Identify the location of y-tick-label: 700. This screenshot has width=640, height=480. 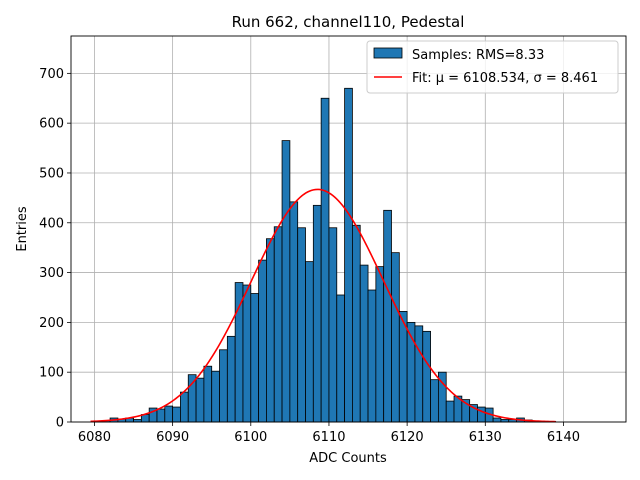
(51, 74).